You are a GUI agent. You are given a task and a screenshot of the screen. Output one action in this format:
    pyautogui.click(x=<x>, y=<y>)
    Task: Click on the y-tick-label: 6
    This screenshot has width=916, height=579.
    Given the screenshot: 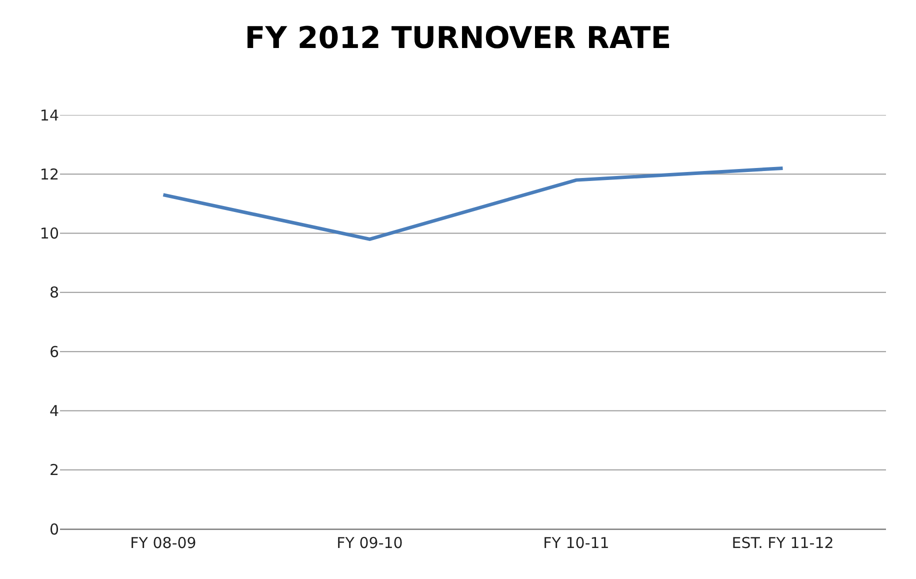 What is the action you would take?
    pyautogui.click(x=54, y=351)
    